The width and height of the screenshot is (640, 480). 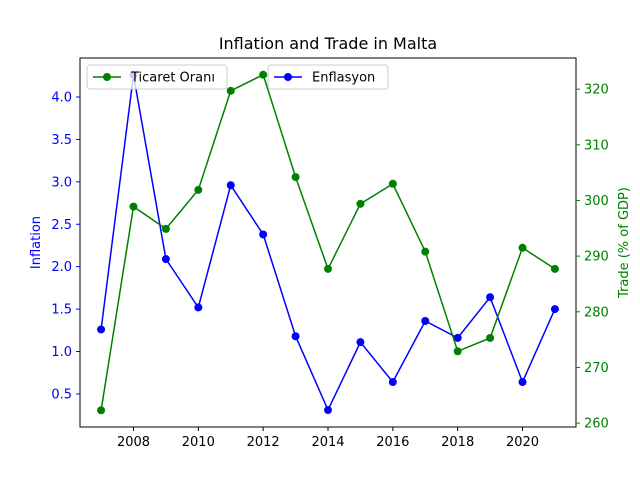 What do you see at coordinates (61, 394) in the screenshot?
I see `y-left-tick-label: 0.5` at bounding box center [61, 394].